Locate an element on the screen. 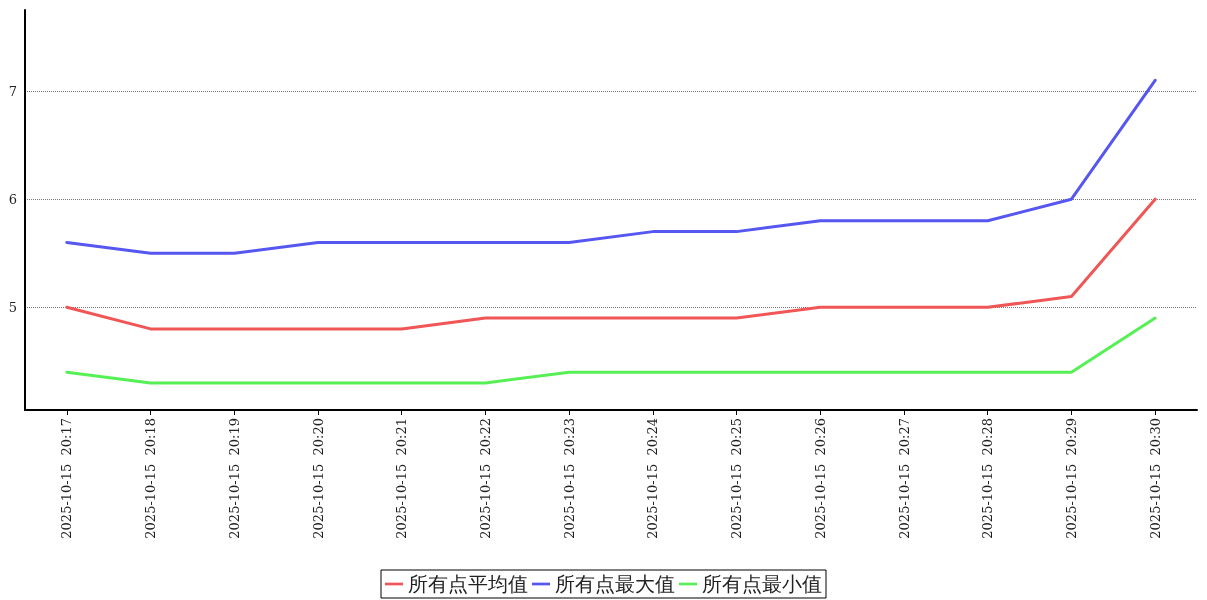  y-tick-label: 5 is located at coordinates (12, 307).